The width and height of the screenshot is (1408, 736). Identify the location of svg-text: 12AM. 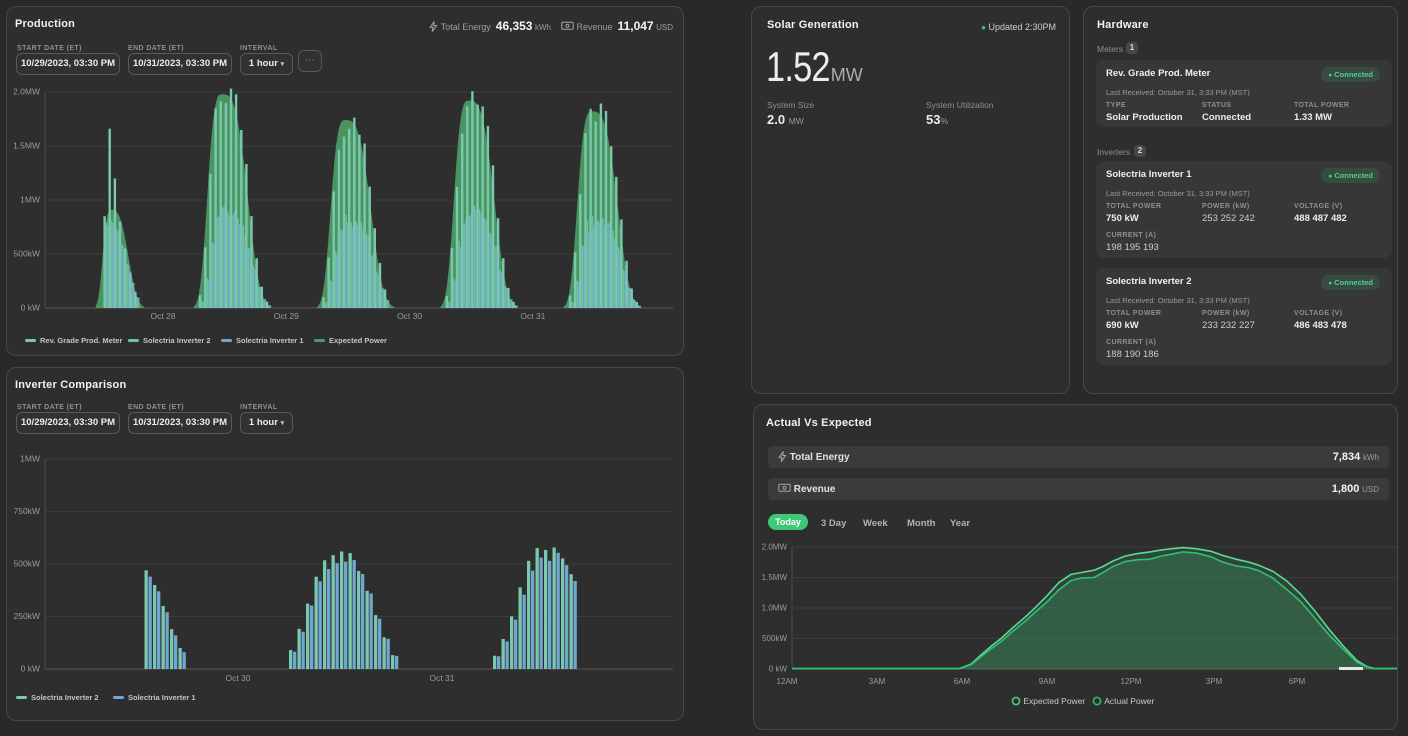
(787, 681).